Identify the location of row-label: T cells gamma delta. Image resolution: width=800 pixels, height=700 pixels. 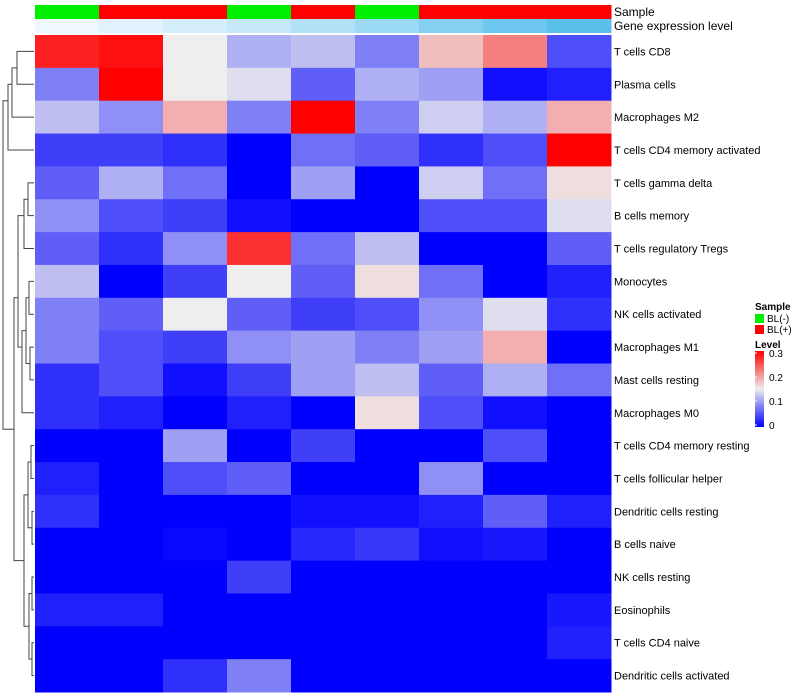
(663, 184).